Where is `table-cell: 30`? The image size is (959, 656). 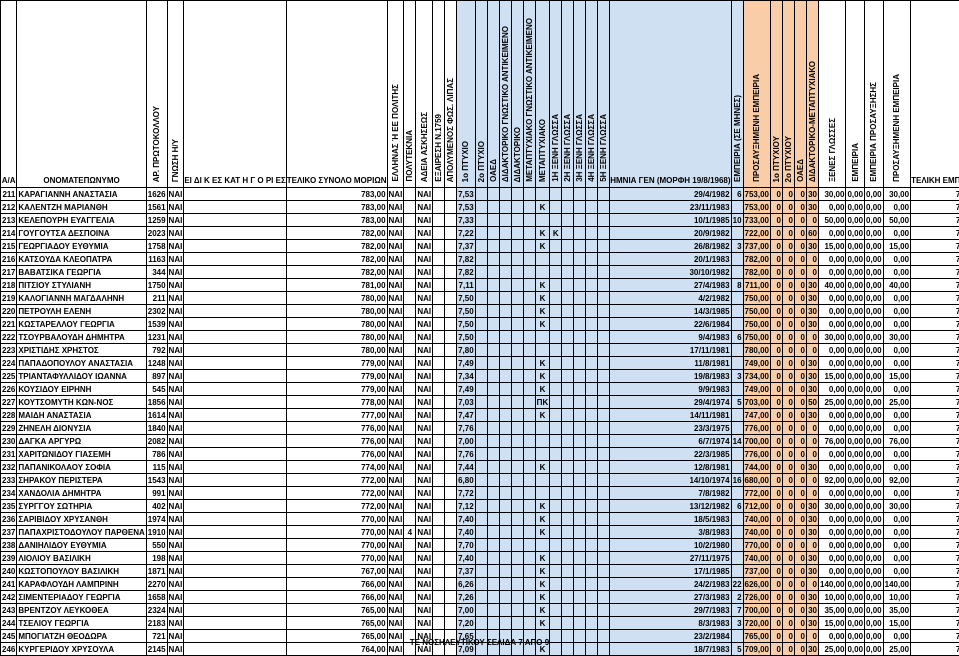 table-cell: 30 is located at coordinates (813, 558).